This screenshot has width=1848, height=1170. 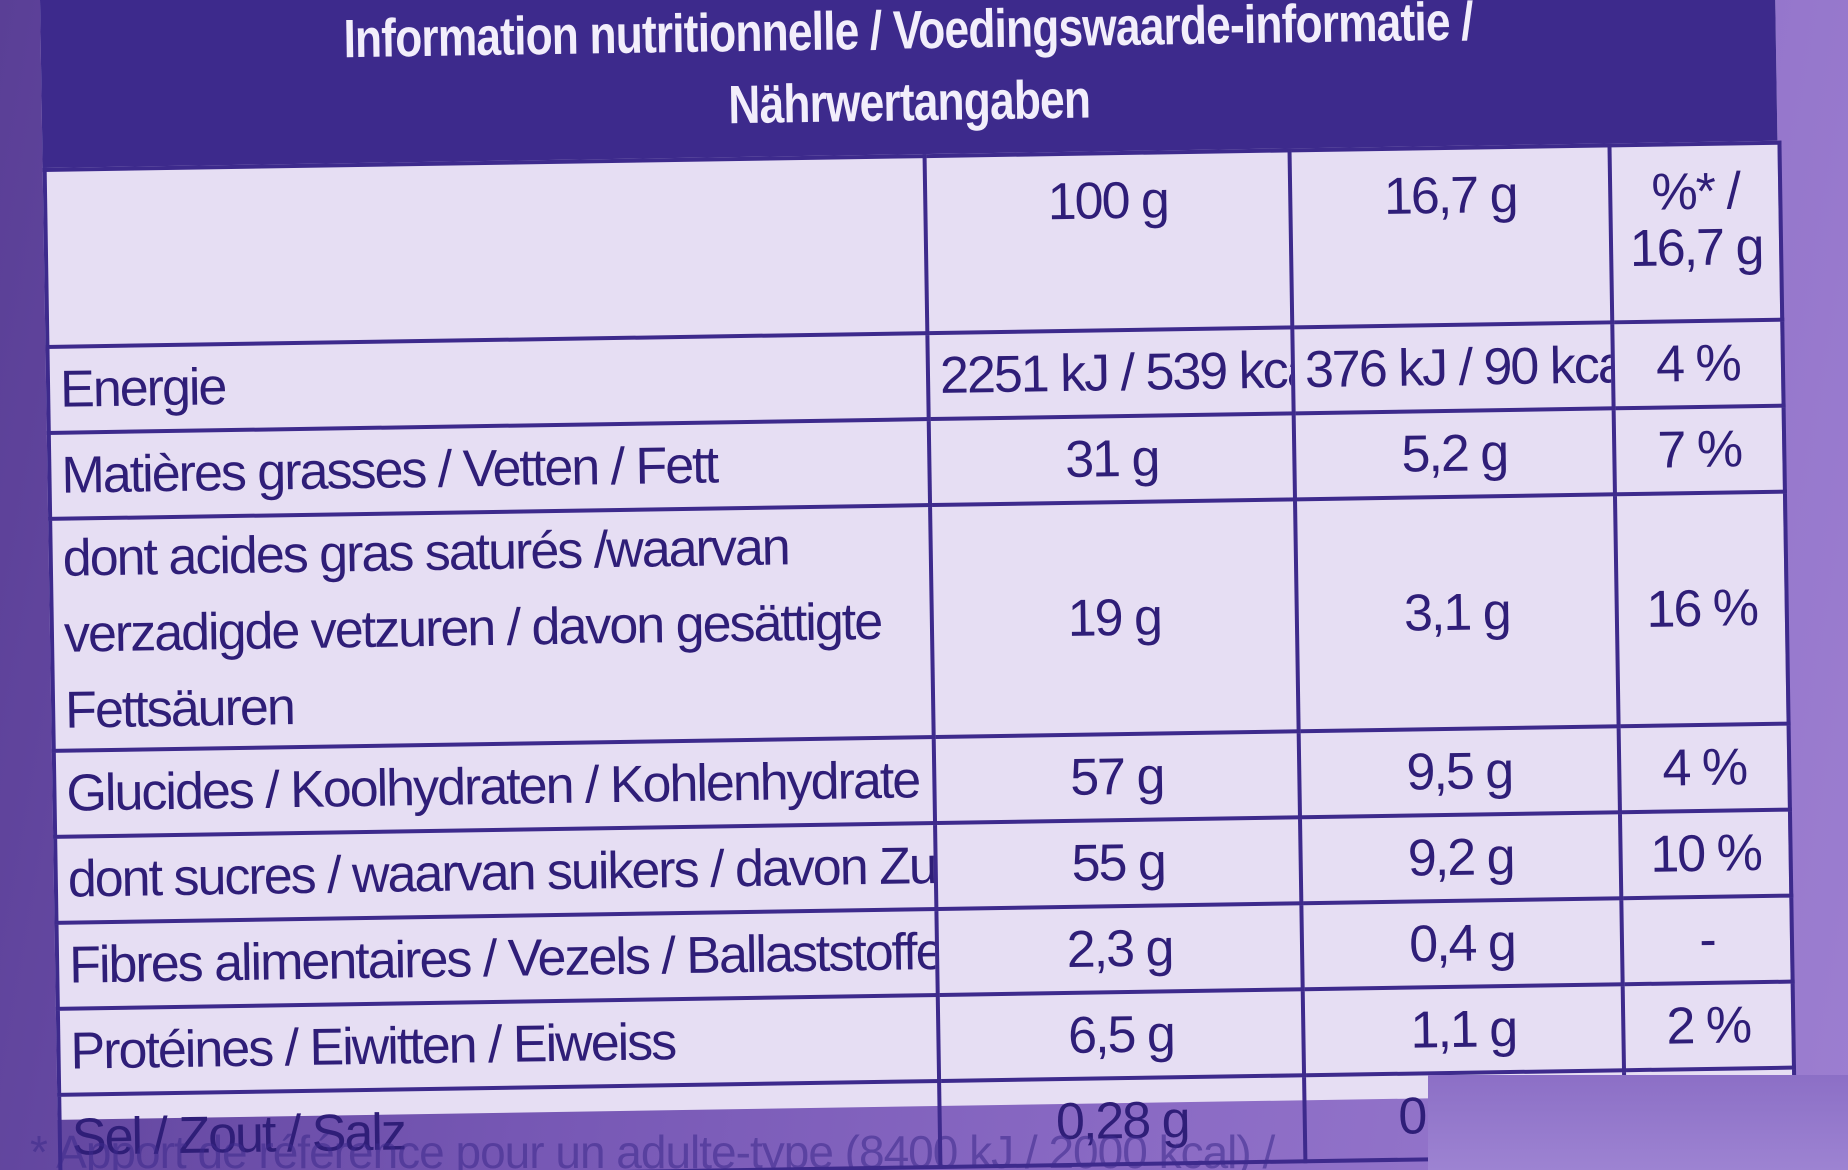 What do you see at coordinates (1456, 613) in the screenshot?
I see `value-per-portion: 3,1 g` at bounding box center [1456, 613].